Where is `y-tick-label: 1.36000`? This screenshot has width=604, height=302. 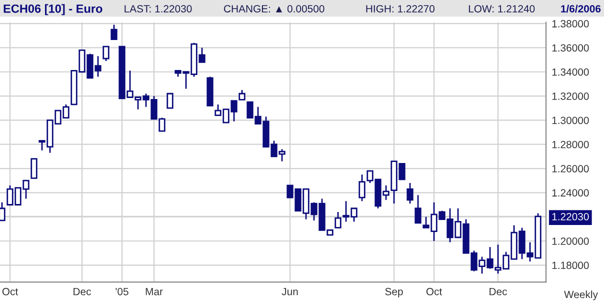
y-tick-label: 1.36000 is located at coordinates (570, 48).